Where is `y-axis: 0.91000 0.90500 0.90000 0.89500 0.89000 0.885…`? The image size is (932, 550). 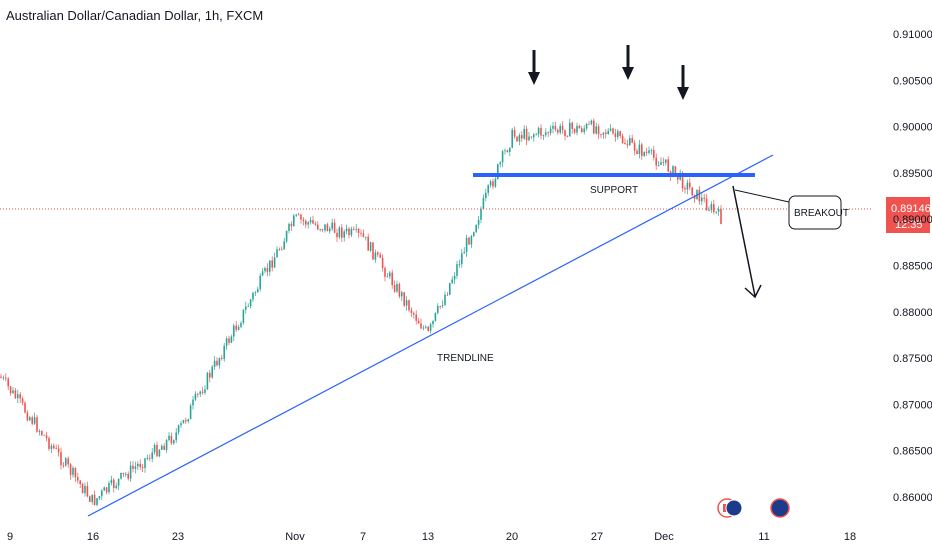 y-axis: 0.91000 0.90500 0.90000 0.89500 0.89000 0.885… is located at coordinates (912, 266).